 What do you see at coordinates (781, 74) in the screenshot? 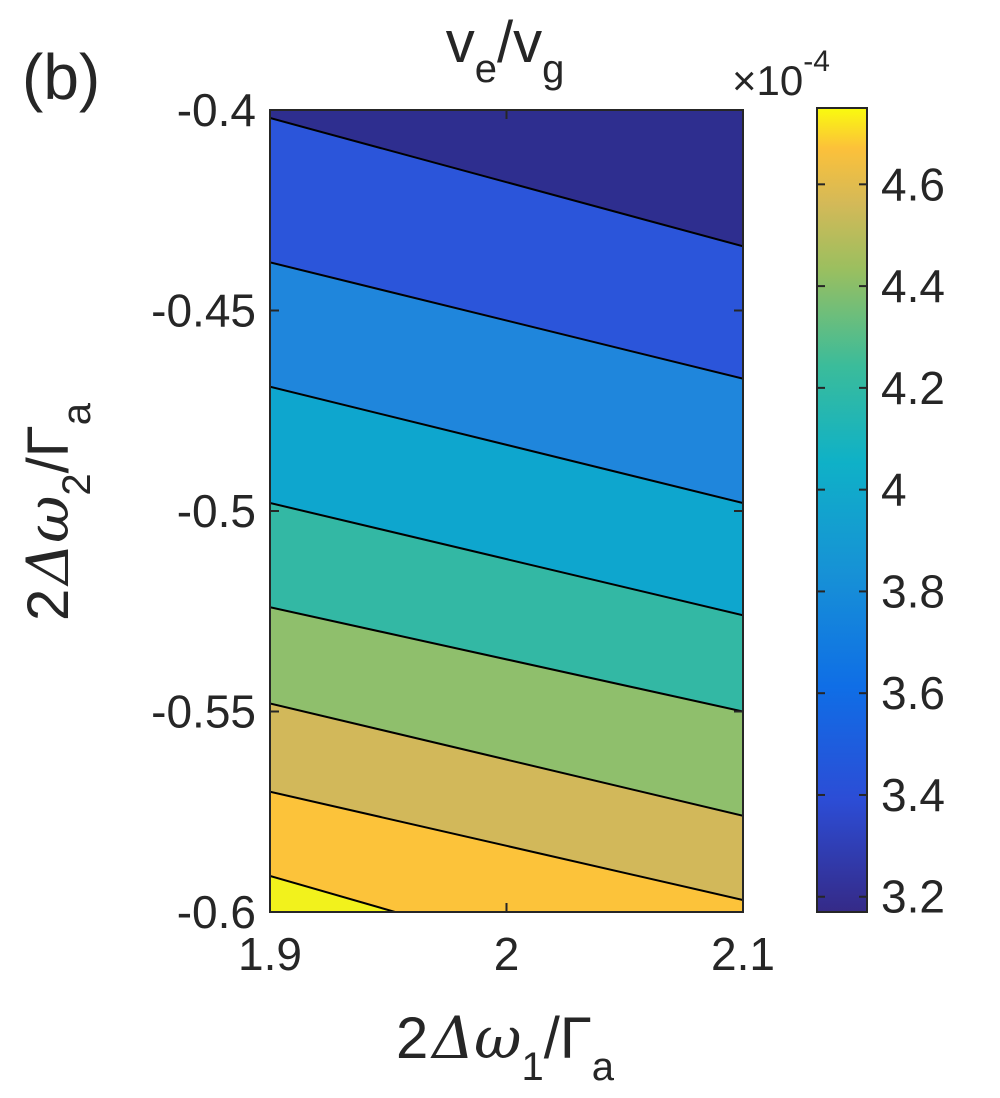
I see `colorbar-multiplier: ×10⁻⁴` at bounding box center [781, 74].